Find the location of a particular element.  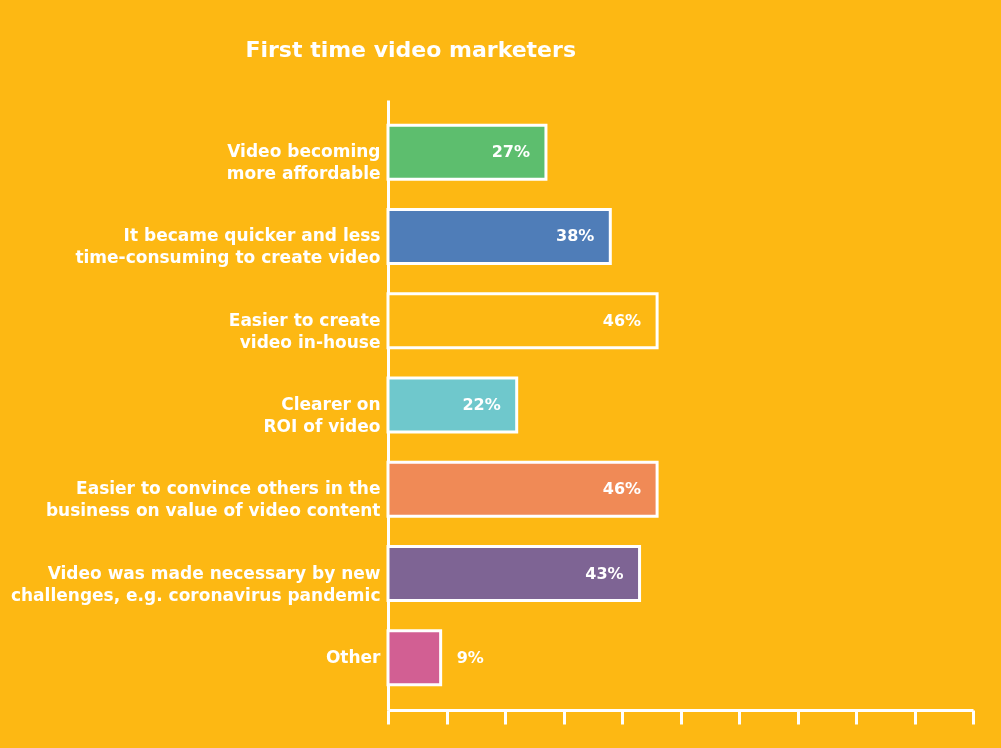

data-label: 27% is located at coordinates (510, 152).